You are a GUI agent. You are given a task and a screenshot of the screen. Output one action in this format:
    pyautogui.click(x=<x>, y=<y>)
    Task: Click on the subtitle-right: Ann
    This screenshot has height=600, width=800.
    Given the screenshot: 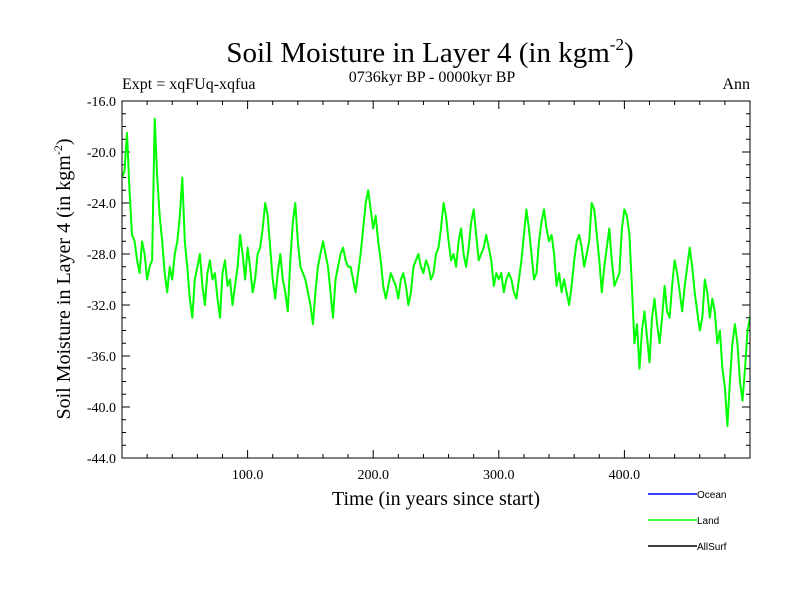 What is the action you would take?
    pyautogui.click(x=736, y=84)
    